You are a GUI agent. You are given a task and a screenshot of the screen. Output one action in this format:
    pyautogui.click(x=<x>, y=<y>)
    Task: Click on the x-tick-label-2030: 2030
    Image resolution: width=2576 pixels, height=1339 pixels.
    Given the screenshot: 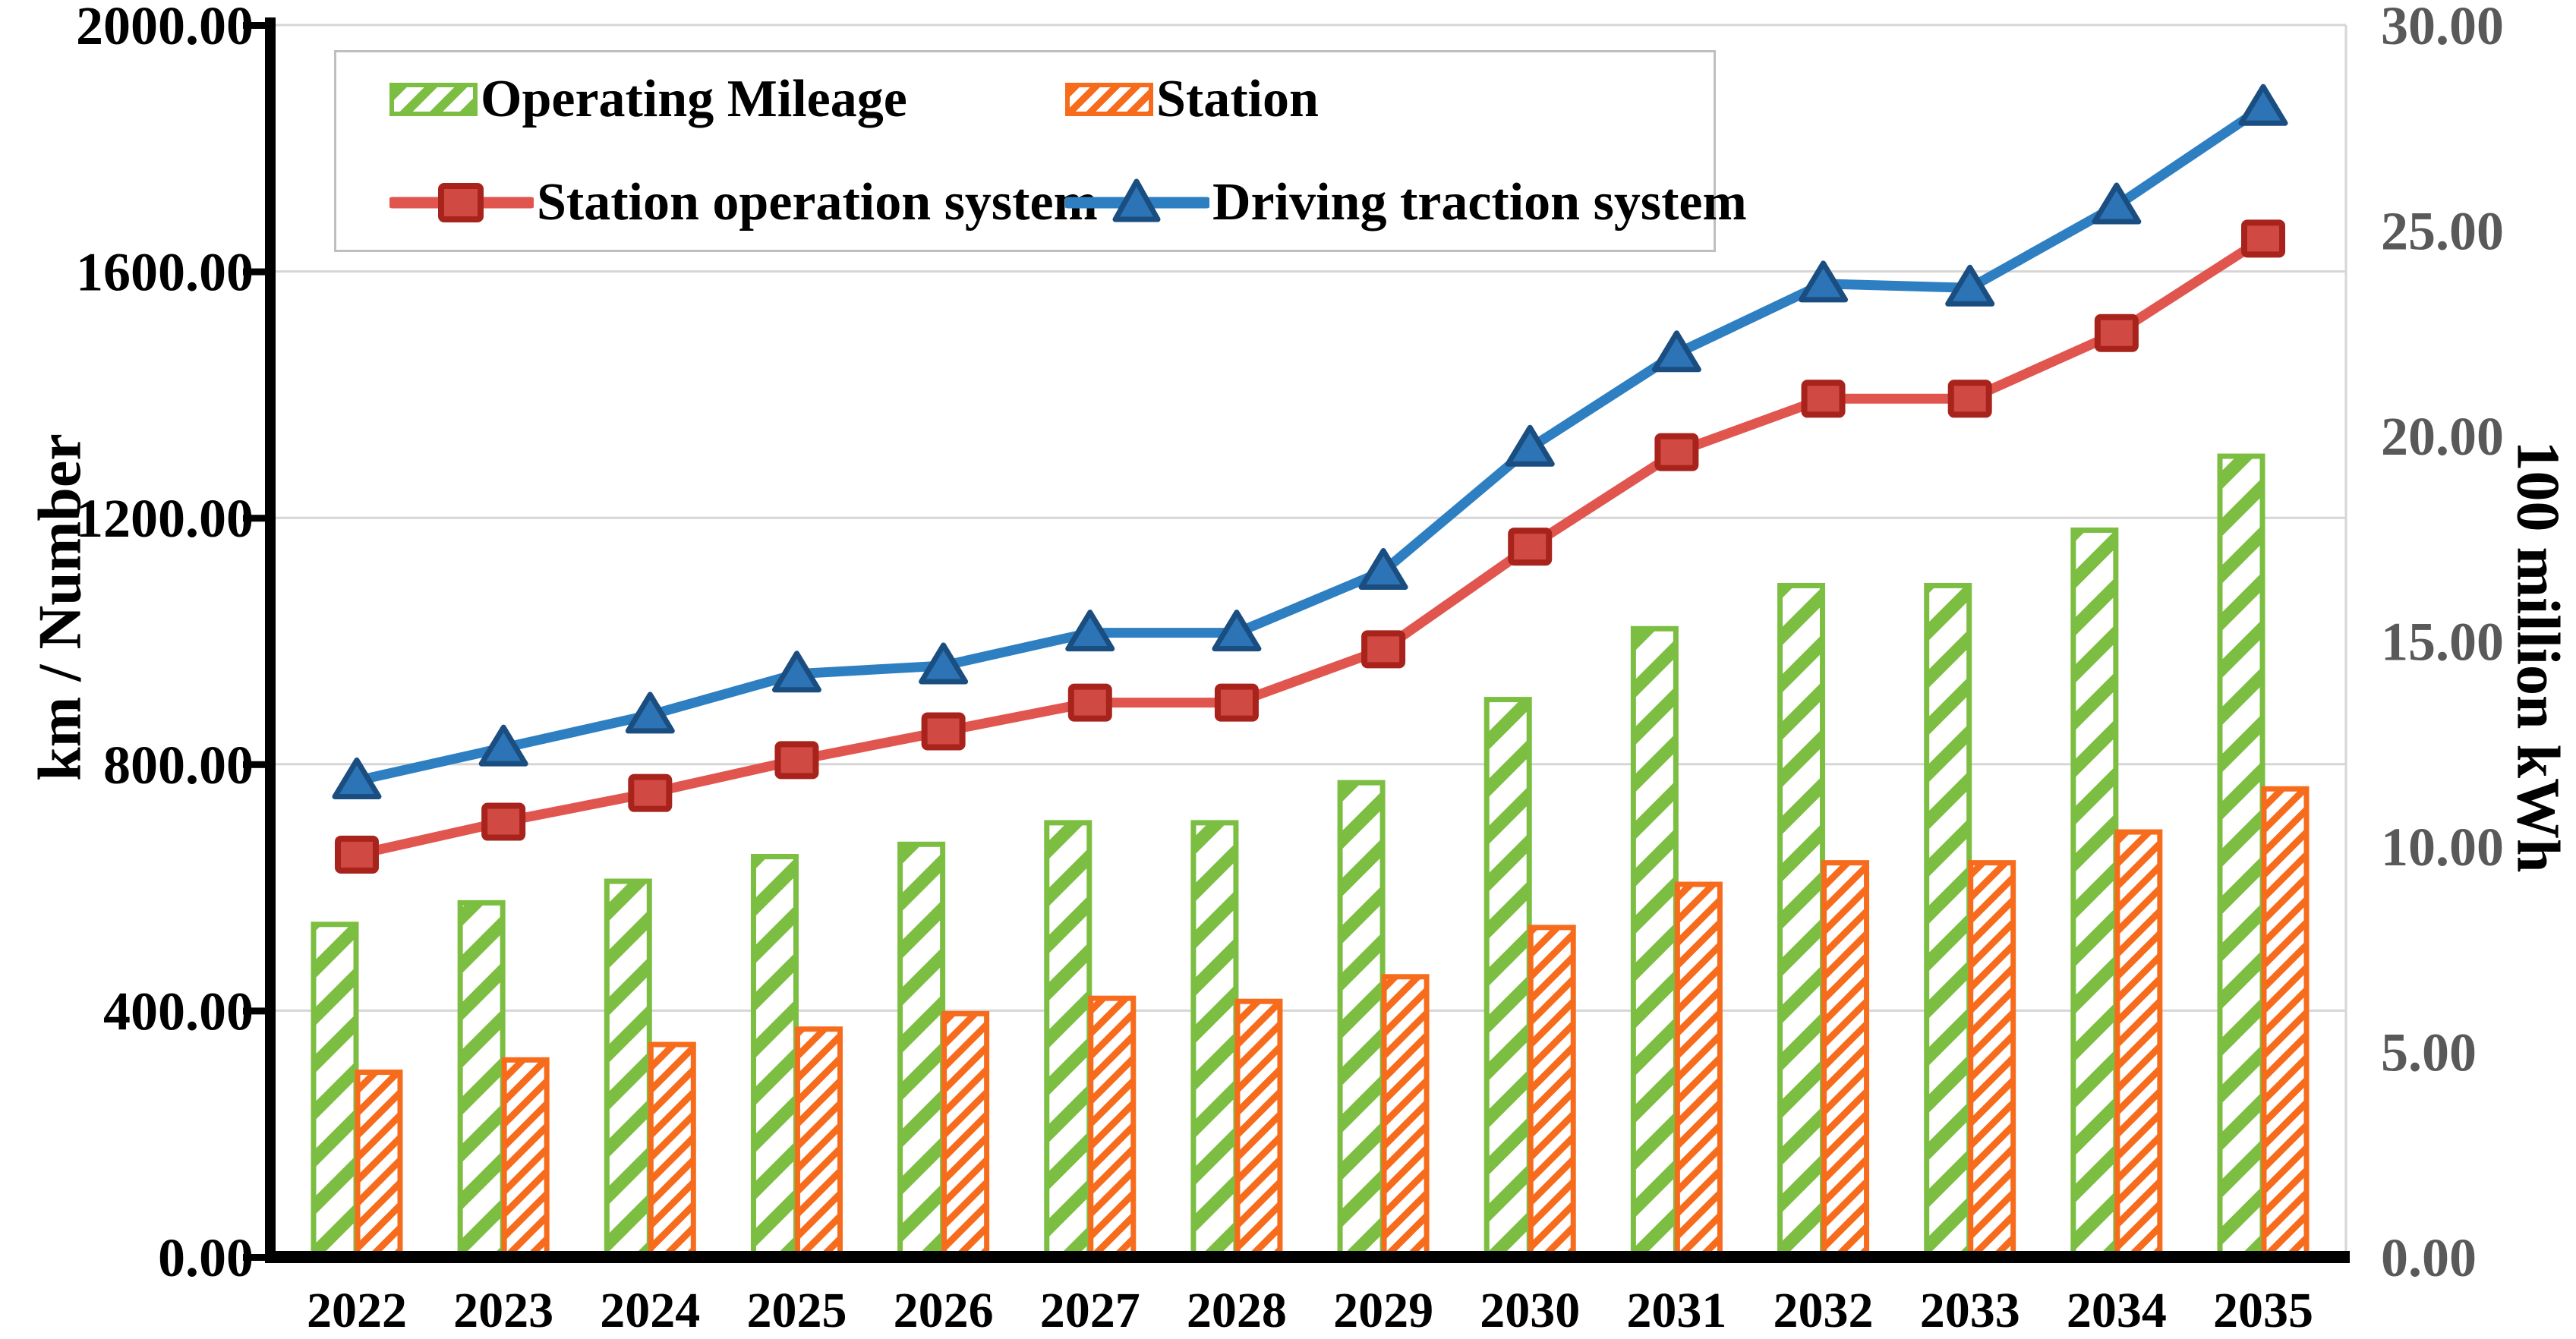 What is the action you would take?
    pyautogui.click(x=1530, y=1310)
    